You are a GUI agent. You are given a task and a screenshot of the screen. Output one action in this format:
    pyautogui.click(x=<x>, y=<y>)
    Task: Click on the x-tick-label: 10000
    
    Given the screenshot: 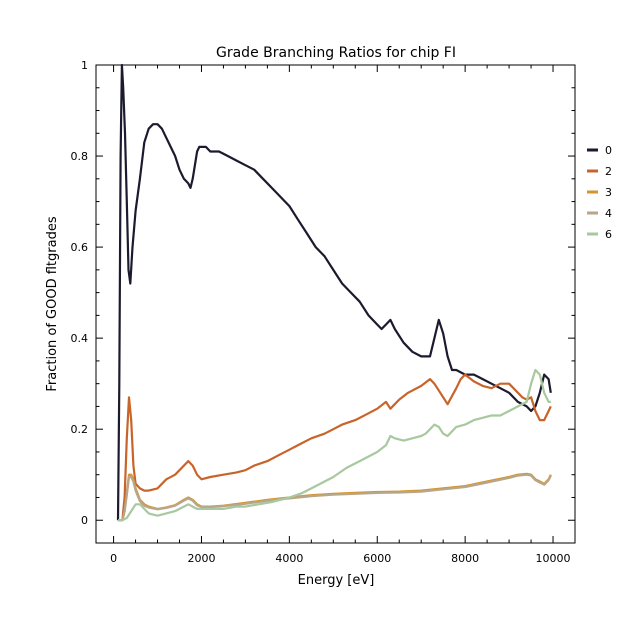 What is the action you would take?
    pyautogui.click(x=553, y=558)
    